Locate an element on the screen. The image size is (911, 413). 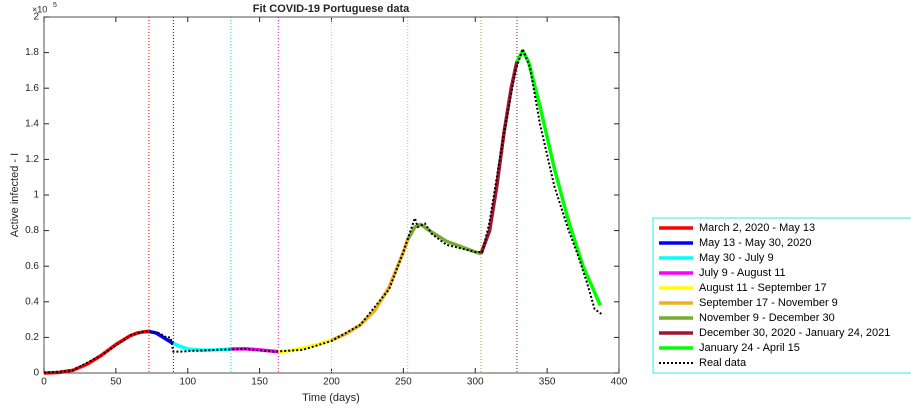
legend-label: July 9 - August 11 is located at coordinates (742, 273).